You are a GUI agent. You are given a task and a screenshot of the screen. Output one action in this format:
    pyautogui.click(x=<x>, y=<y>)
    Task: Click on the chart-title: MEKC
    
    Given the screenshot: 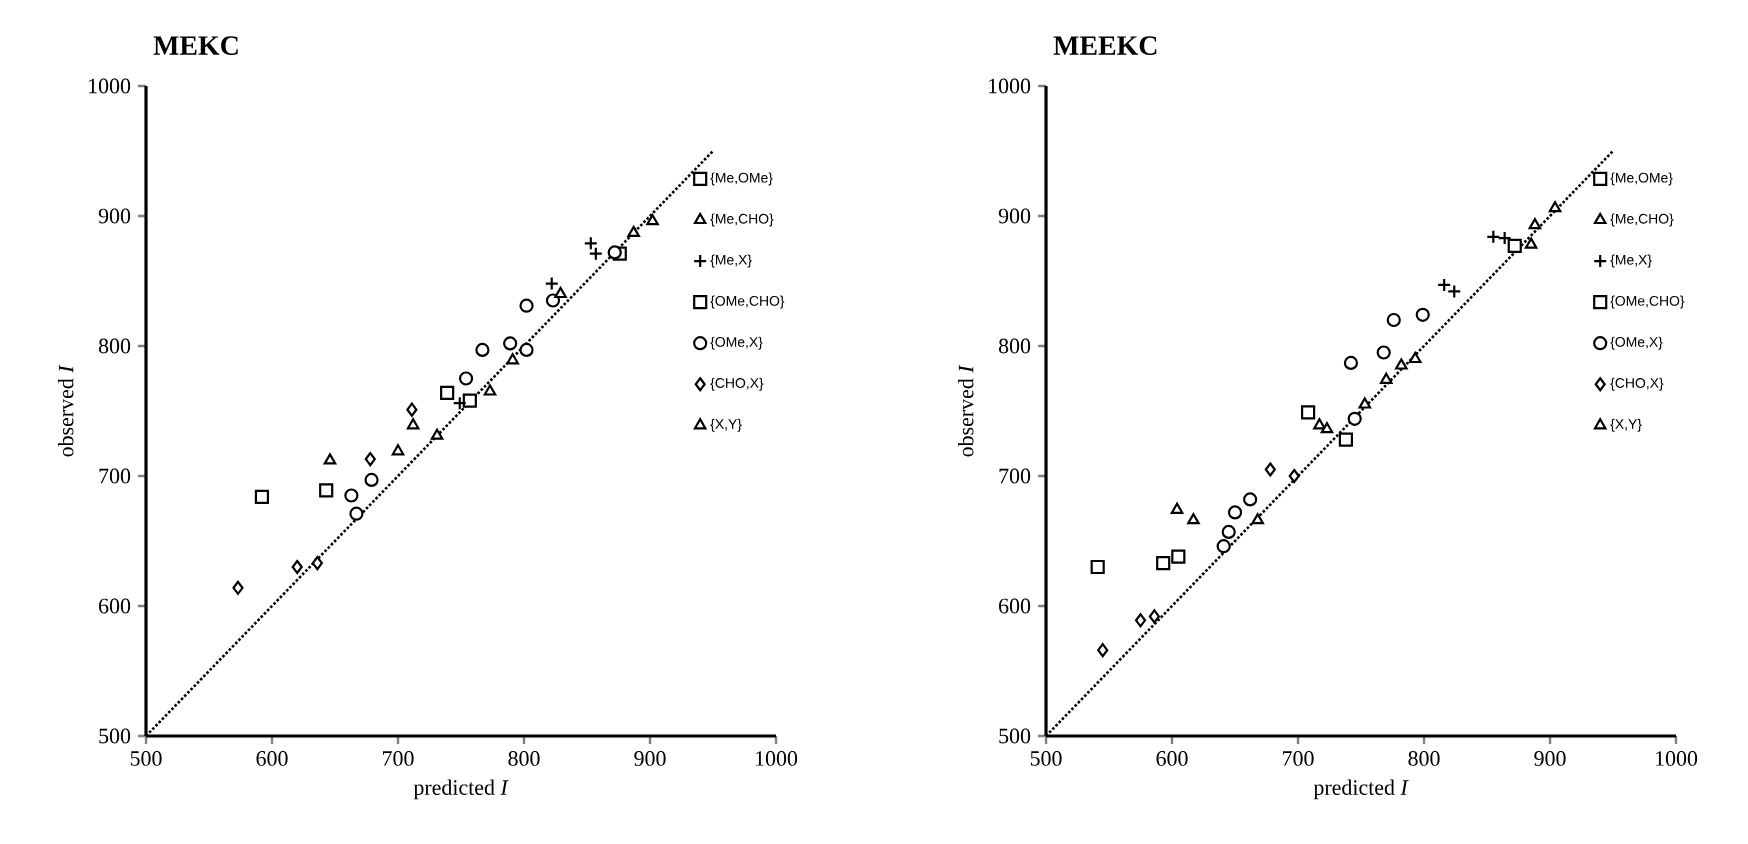 What is the action you would take?
    pyautogui.click(x=195, y=46)
    